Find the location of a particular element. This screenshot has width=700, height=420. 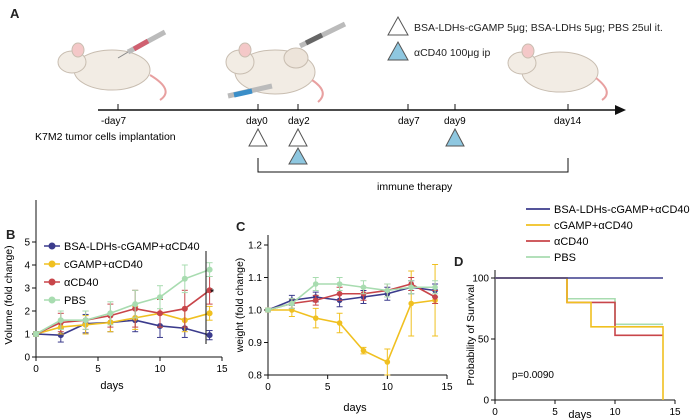

chart-b-legend-label: cGAMP+αCD40 is located at coordinates (103, 265).